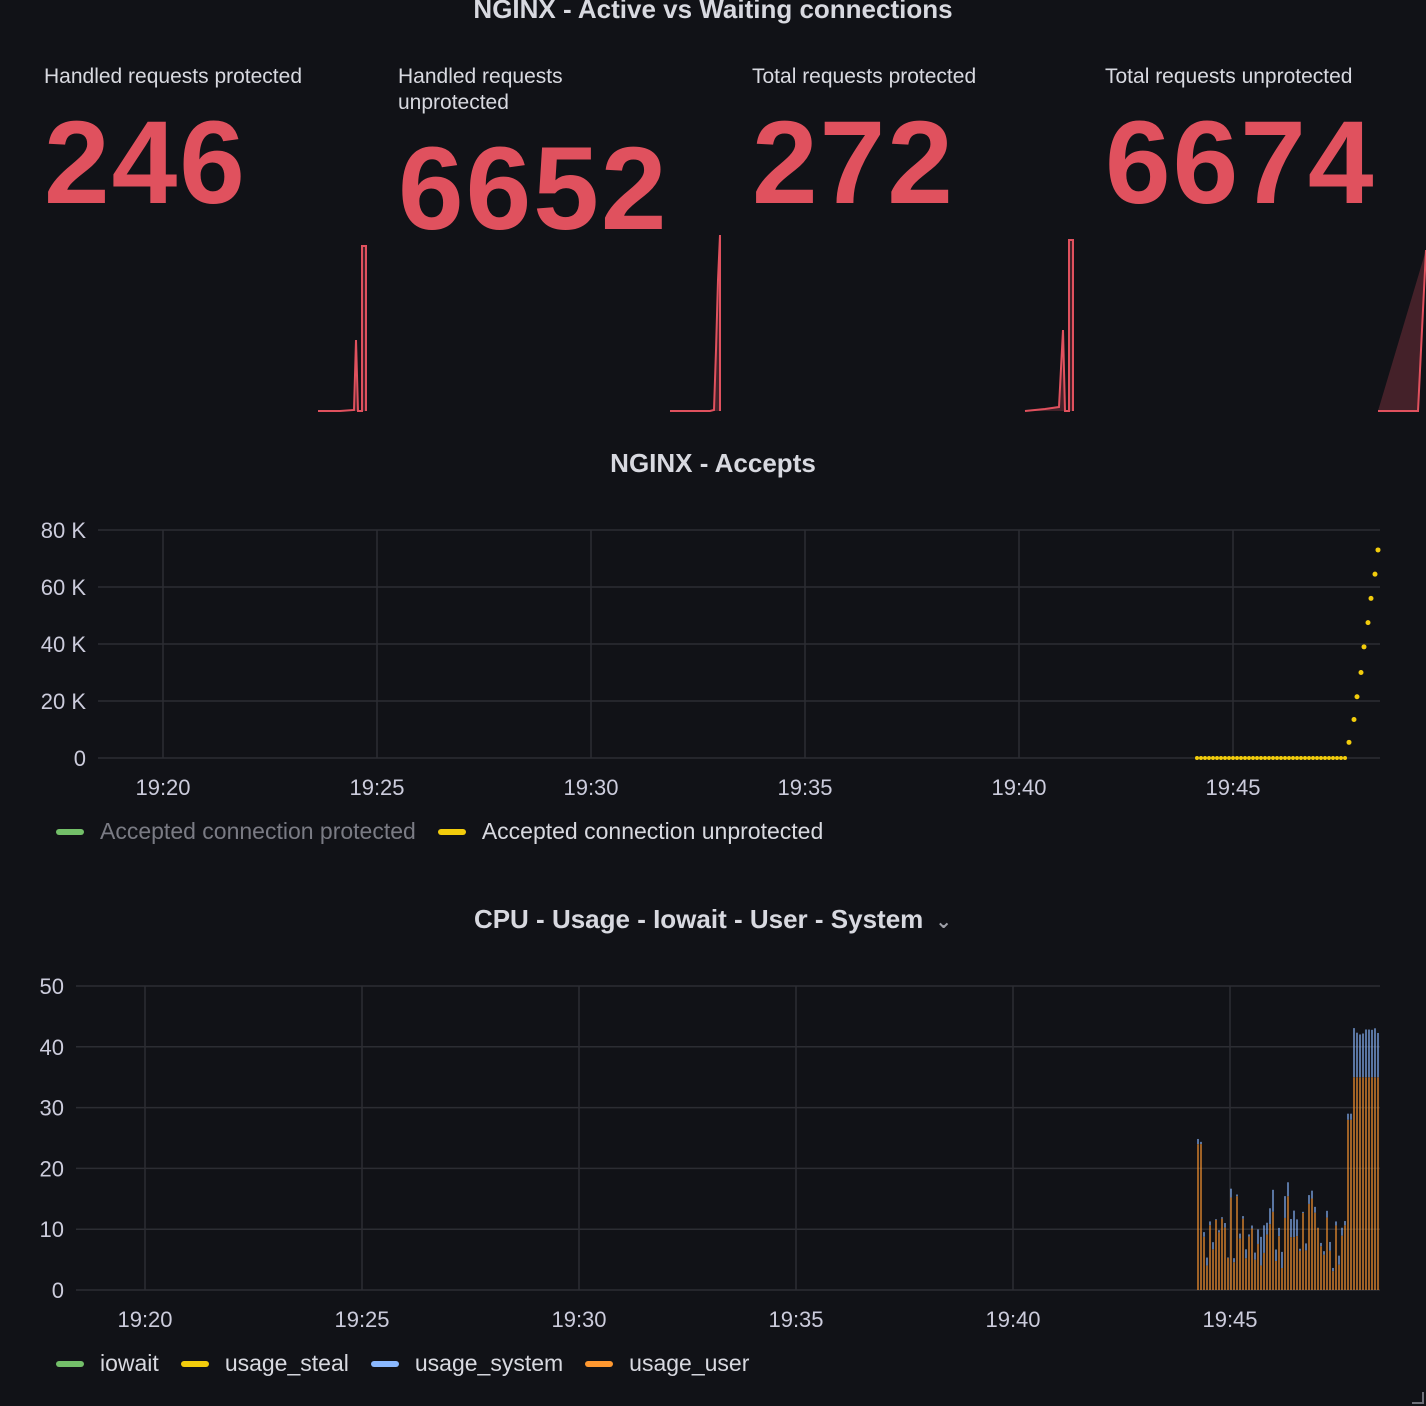  What do you see at coordinates (258, 831) in the screenshot?
I see `legend-label: Accepted connection protected` at bounding box center [258, 831].